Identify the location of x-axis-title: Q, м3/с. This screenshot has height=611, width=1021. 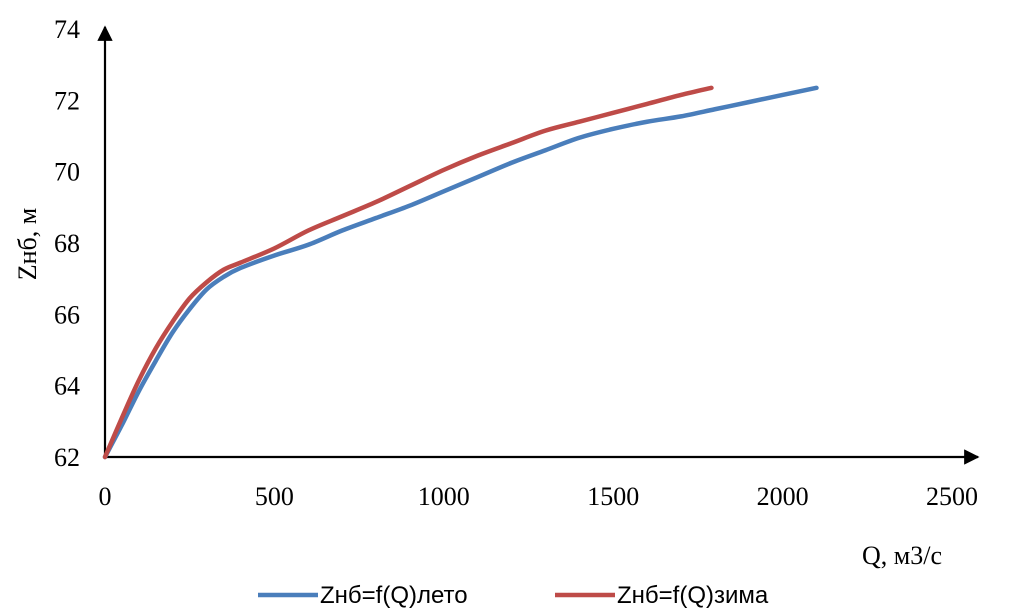
(902, 555).